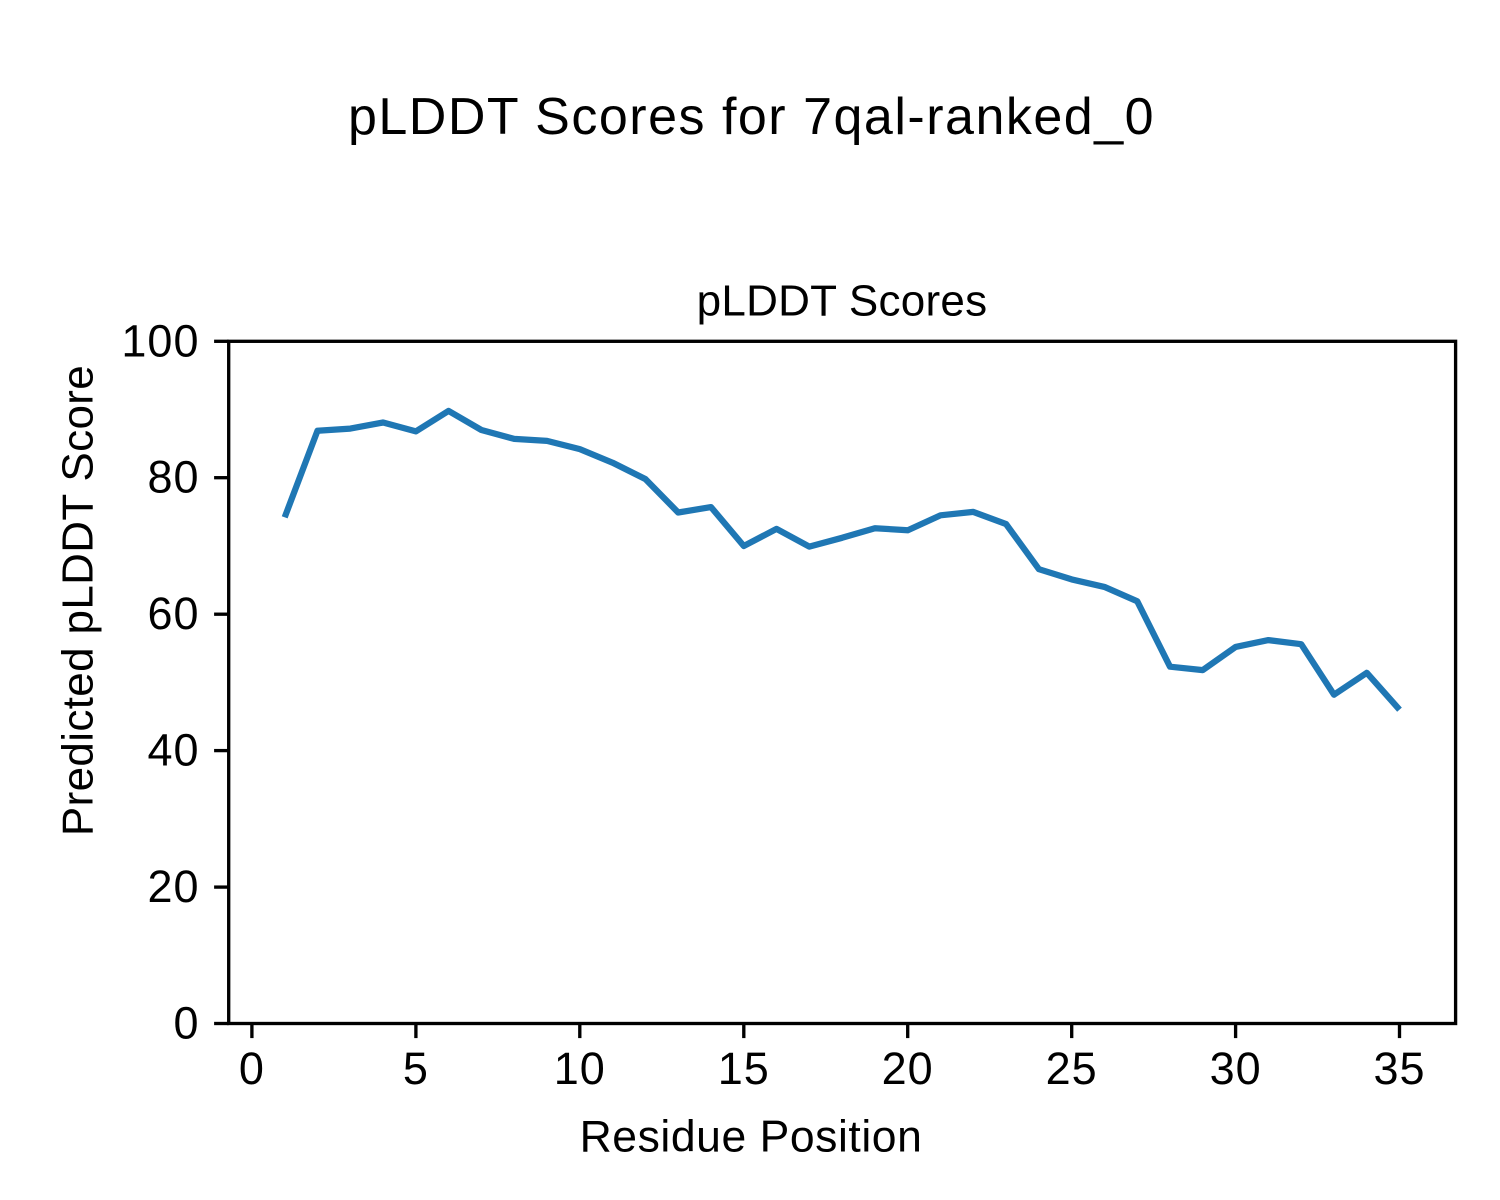 Image resolution: width=1500 pixels, height=1200 pixels. Describe the element at coordinates (751, 1137) in the screenshot. I see `svg-text: Residue Position` at that location.